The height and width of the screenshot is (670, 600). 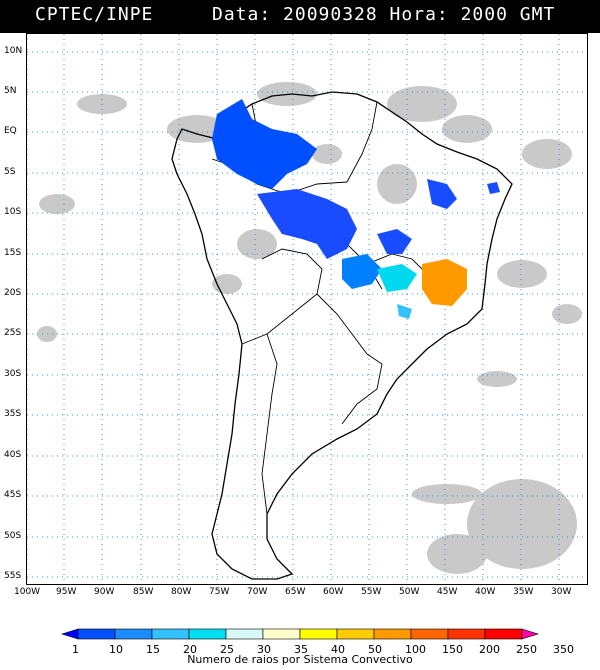 I want to click on legend-tick-label: 350, so click(x=563, y=649).